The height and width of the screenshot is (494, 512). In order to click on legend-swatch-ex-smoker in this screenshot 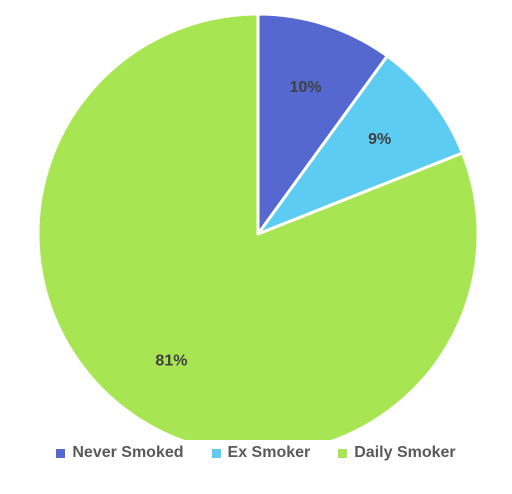, I will do `click(216, 453)`.